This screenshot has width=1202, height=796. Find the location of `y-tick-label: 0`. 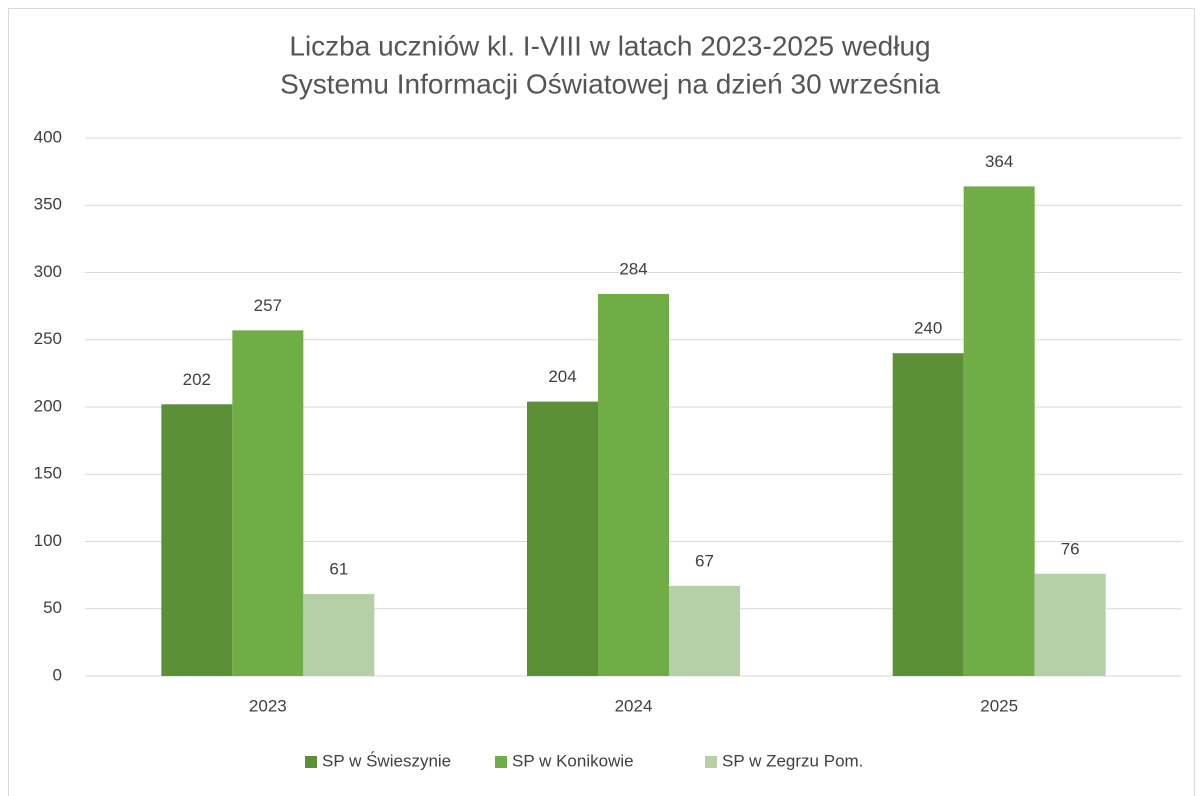

y-tick-label: 0 is located at coordinates (57, 674).